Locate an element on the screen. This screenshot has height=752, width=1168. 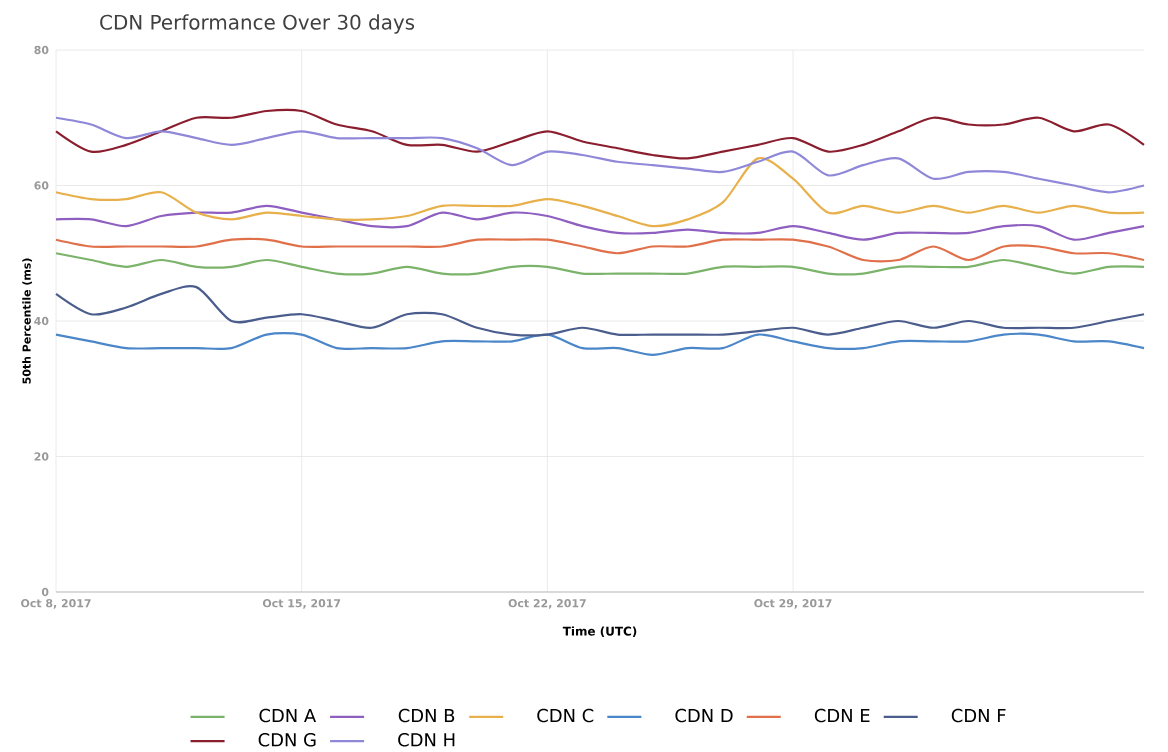
legend-label: CDN B is located at coordinates (426, 715).